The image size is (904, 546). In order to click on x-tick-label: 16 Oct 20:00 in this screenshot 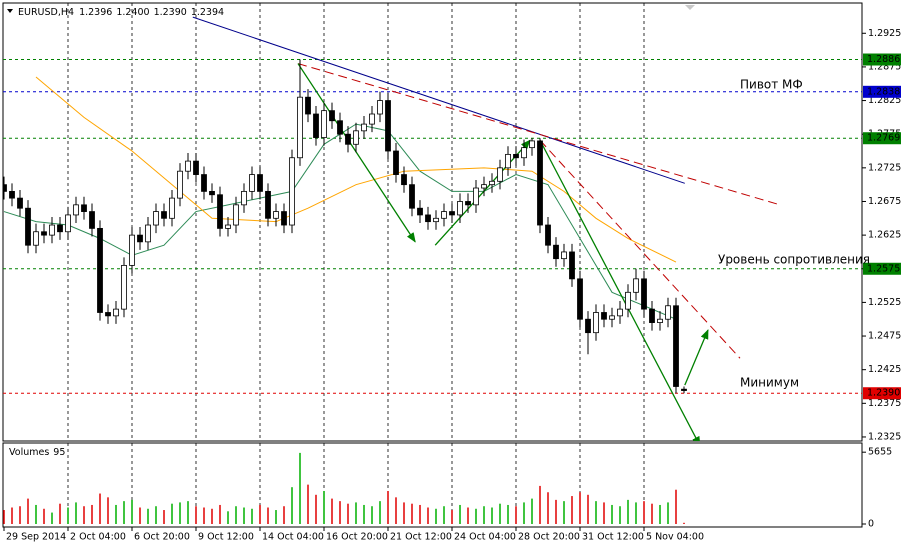, I will do `click(357, 537)`.